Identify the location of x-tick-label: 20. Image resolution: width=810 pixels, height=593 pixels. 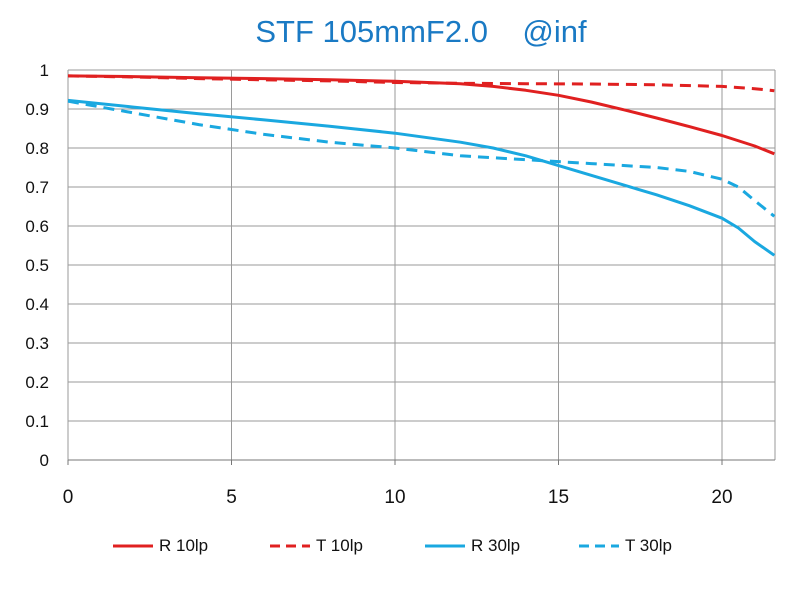
(721, 497).